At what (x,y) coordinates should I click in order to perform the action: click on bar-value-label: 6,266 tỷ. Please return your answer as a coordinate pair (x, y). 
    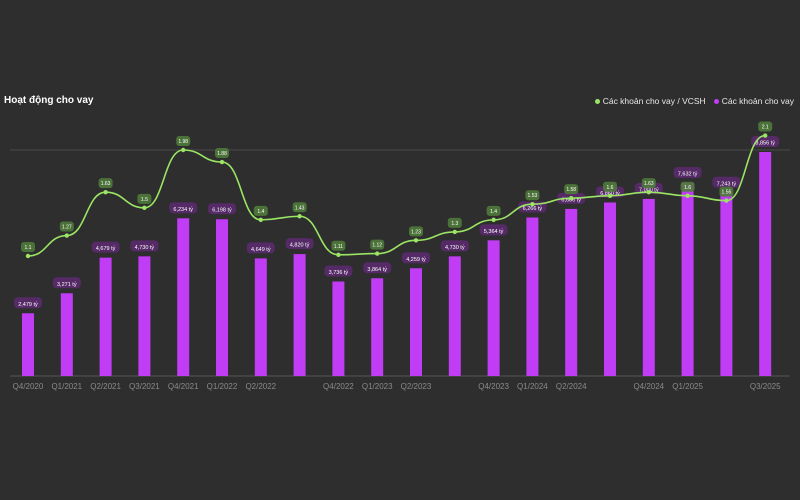
    Looking at the image, I should click on (533, 208).